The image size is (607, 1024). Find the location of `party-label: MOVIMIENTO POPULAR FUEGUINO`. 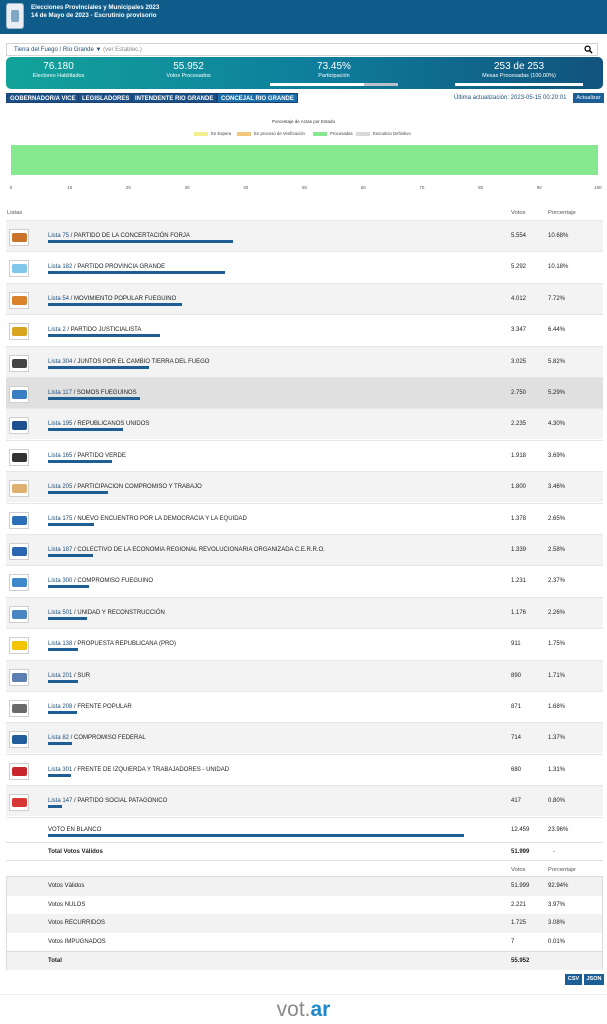

party-label: MOVIMIENTO POPULAR FUEGUINO is located at coordinates (125, 298).